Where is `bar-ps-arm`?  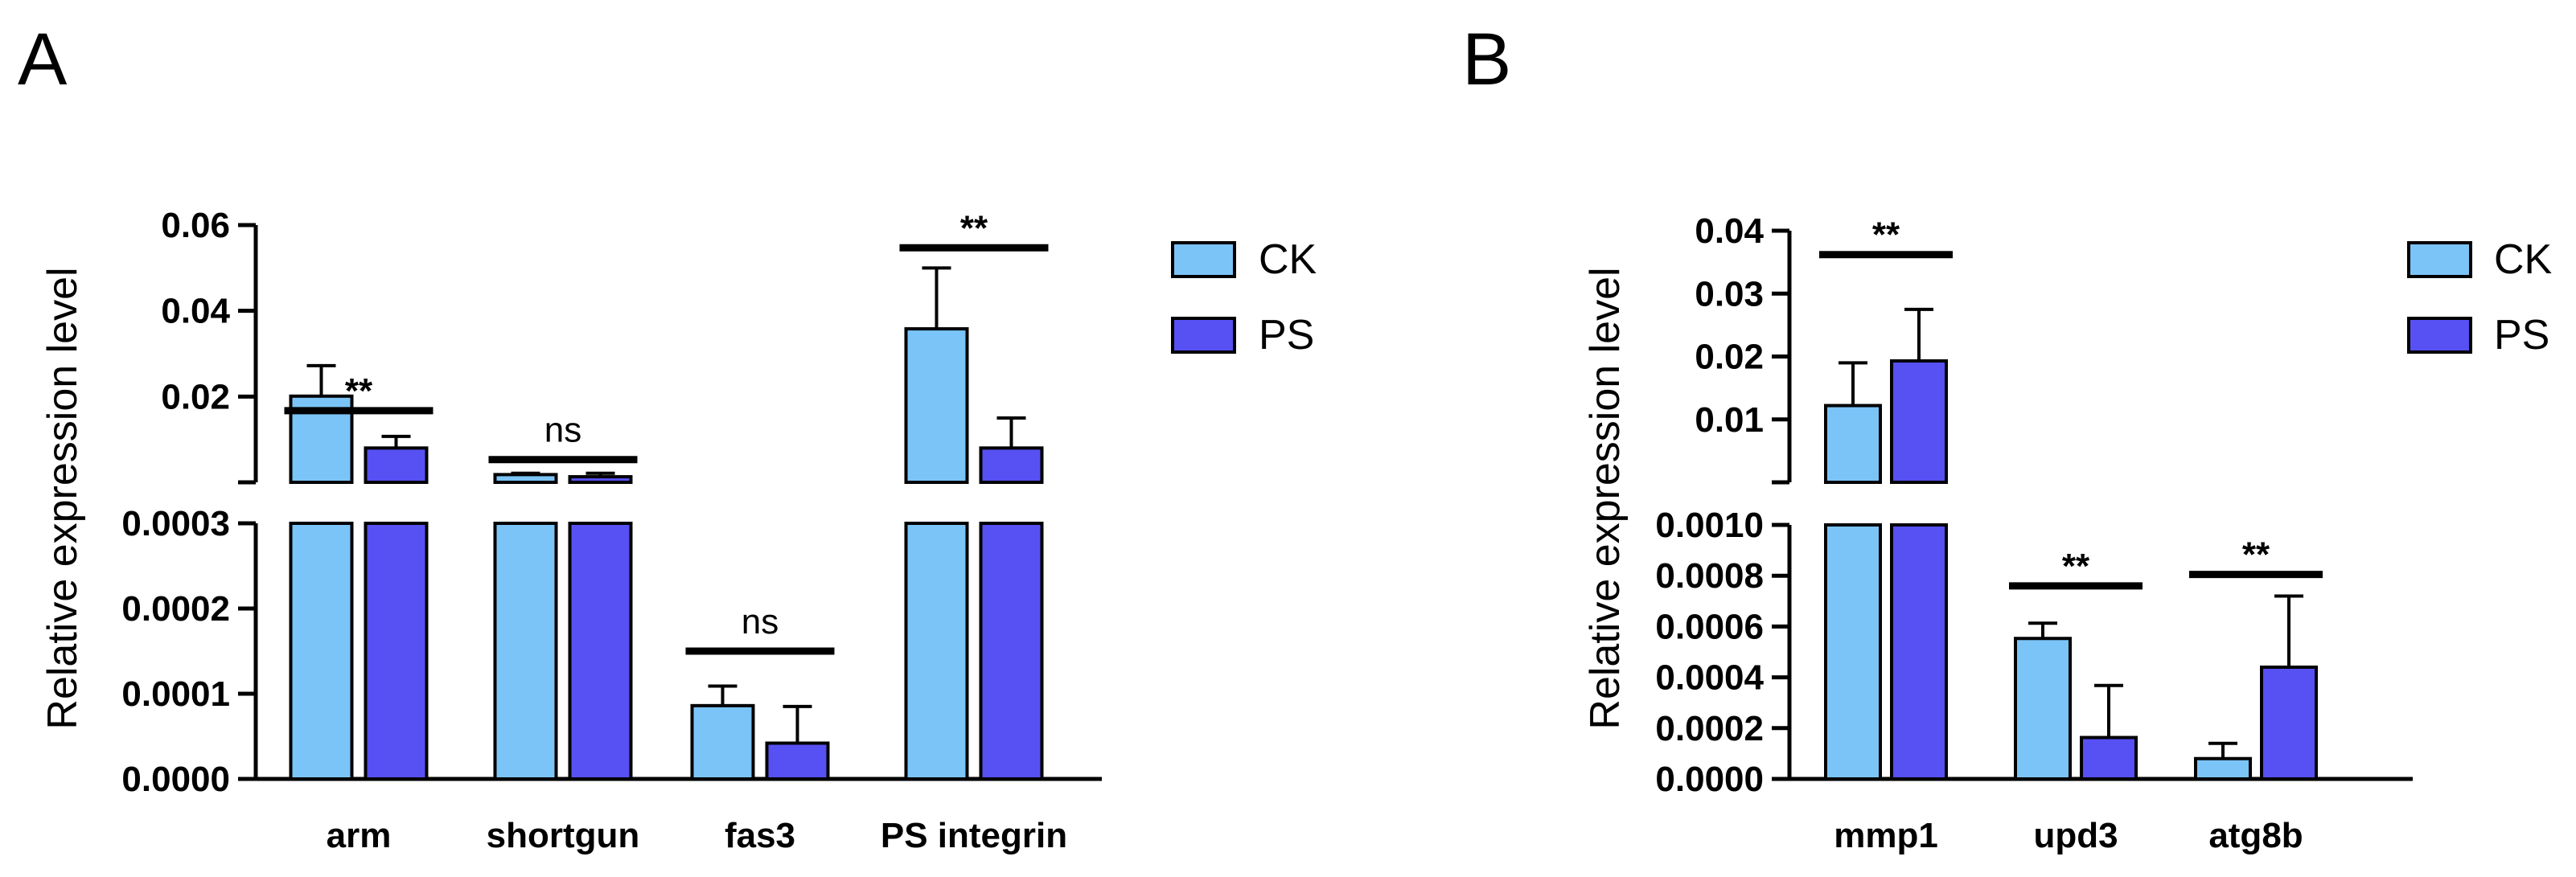
bar-ps-arm is located at coordinates (396, 651).